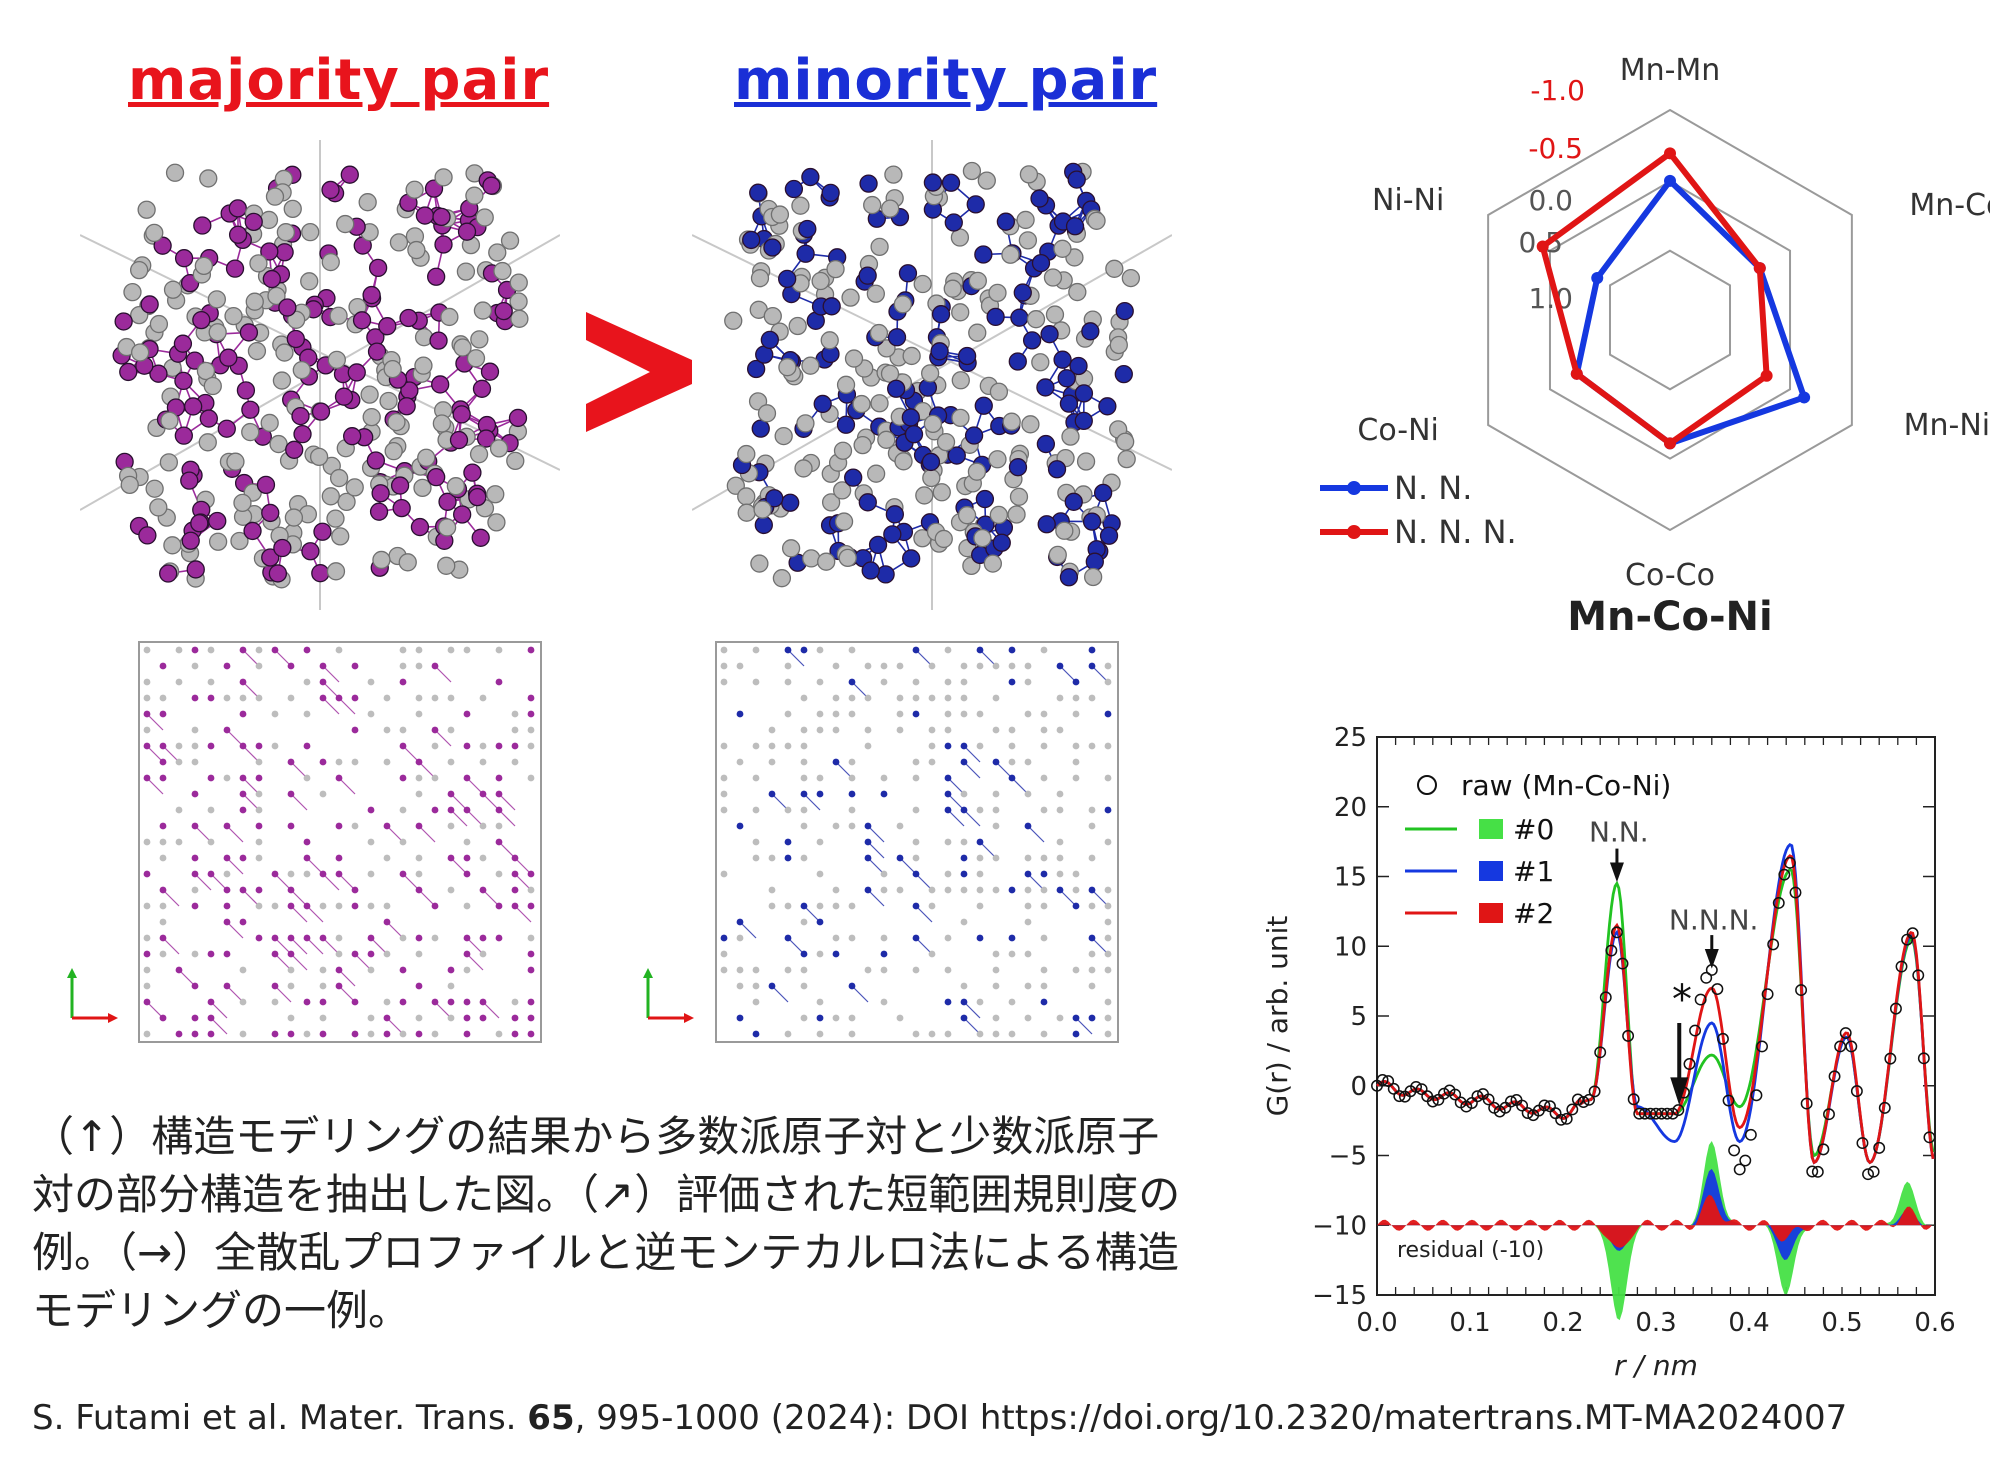 The width and height of the screenshot is (1999, 1460). Describe the element at coordinates (1350, 738) in the screenshot. I see `y-tick-label: 25` at that location.